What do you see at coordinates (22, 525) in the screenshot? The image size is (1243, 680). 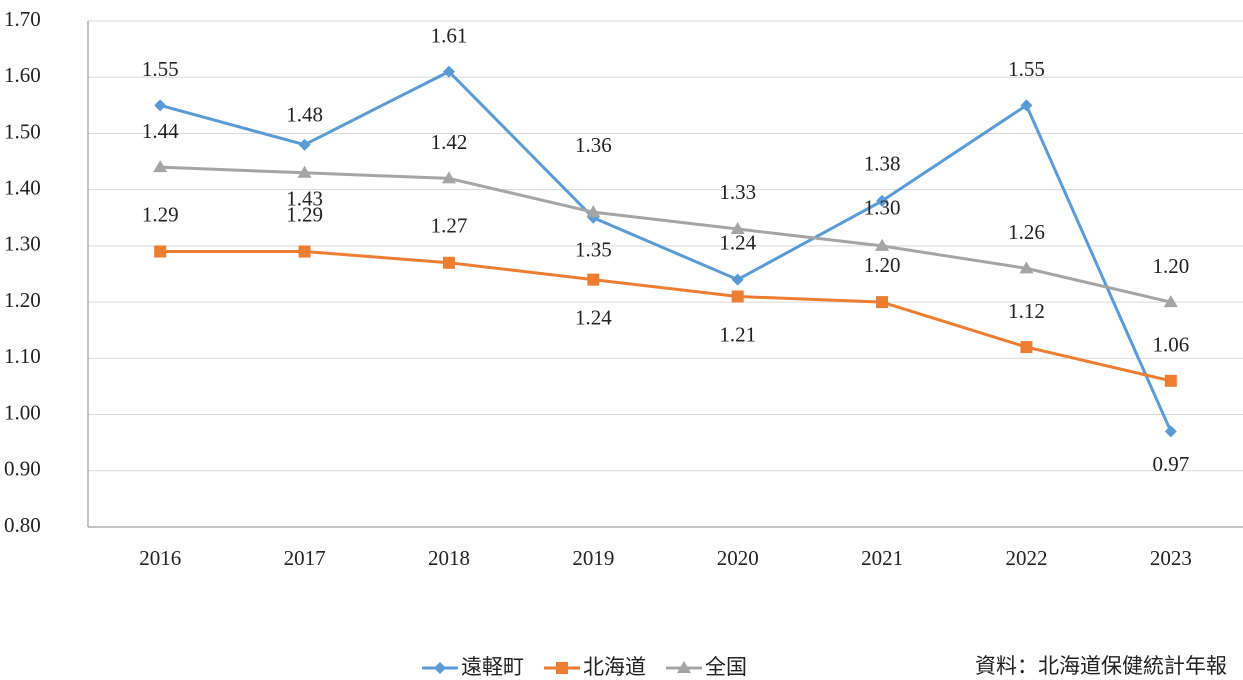 I see `y-tick-label: 0.80` at bounding box center [22, 525].